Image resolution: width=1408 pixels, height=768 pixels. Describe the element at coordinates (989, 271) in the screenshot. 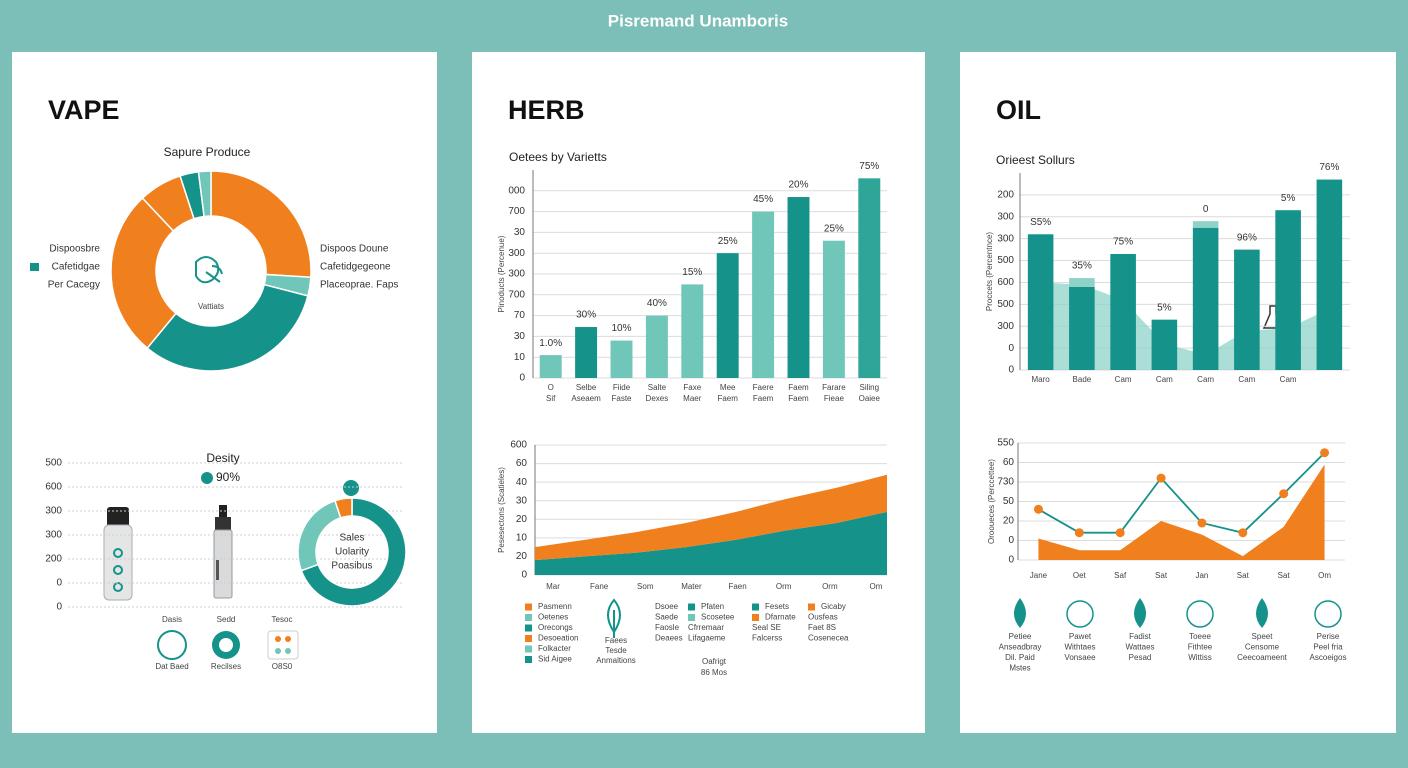

I see `y-axis-label: Proccets (Percentnce)` at that location.